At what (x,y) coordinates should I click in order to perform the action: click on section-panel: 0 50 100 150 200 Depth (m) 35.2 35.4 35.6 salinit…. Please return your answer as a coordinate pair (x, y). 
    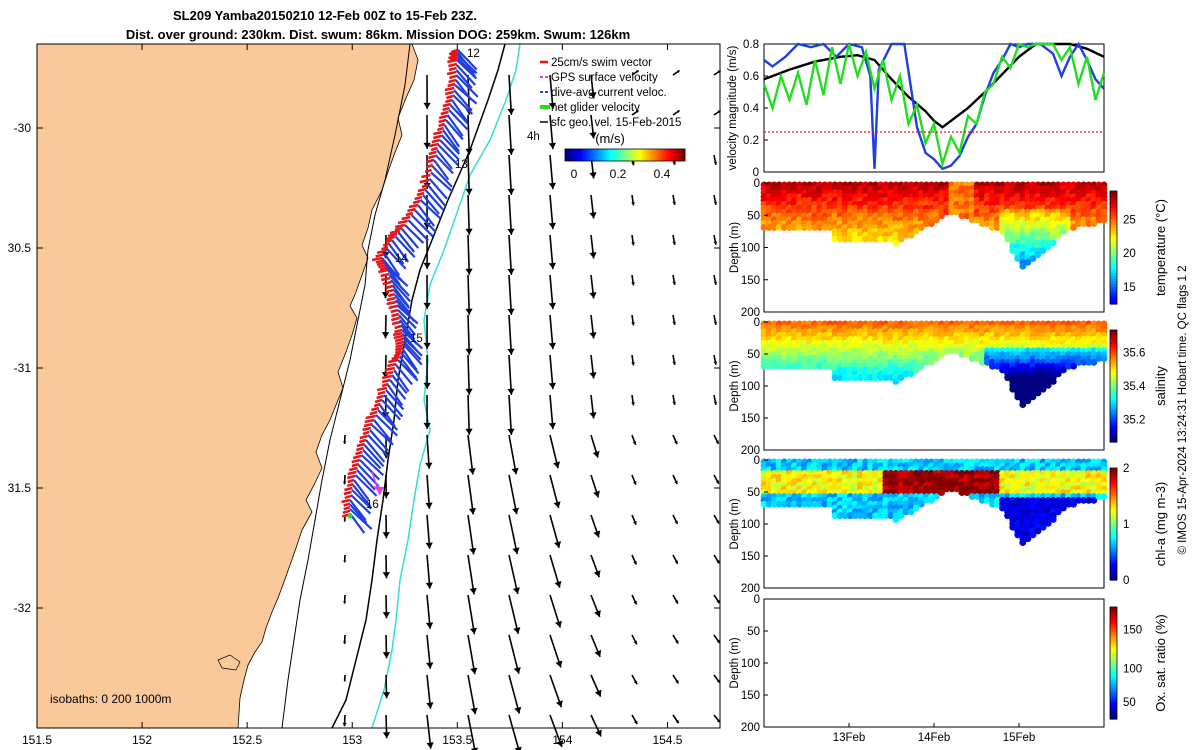
    Looking at the image, I should click on (948, 387).